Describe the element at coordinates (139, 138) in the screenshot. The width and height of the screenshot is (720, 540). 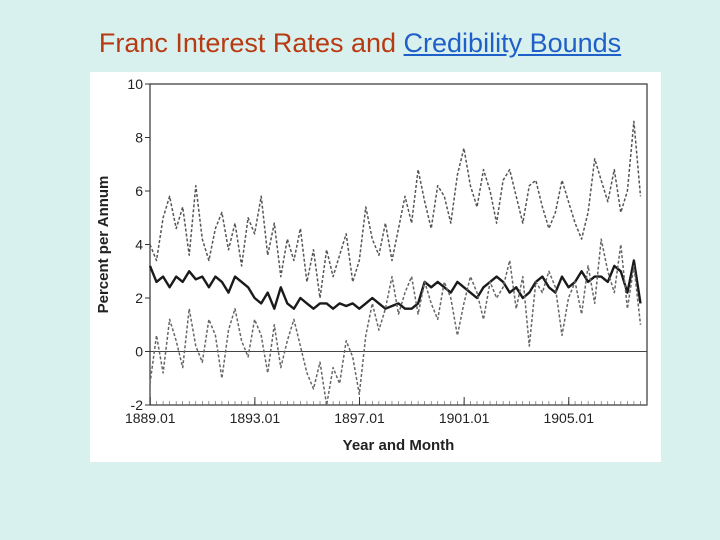
I see `y-tick-label: 8` at that location.